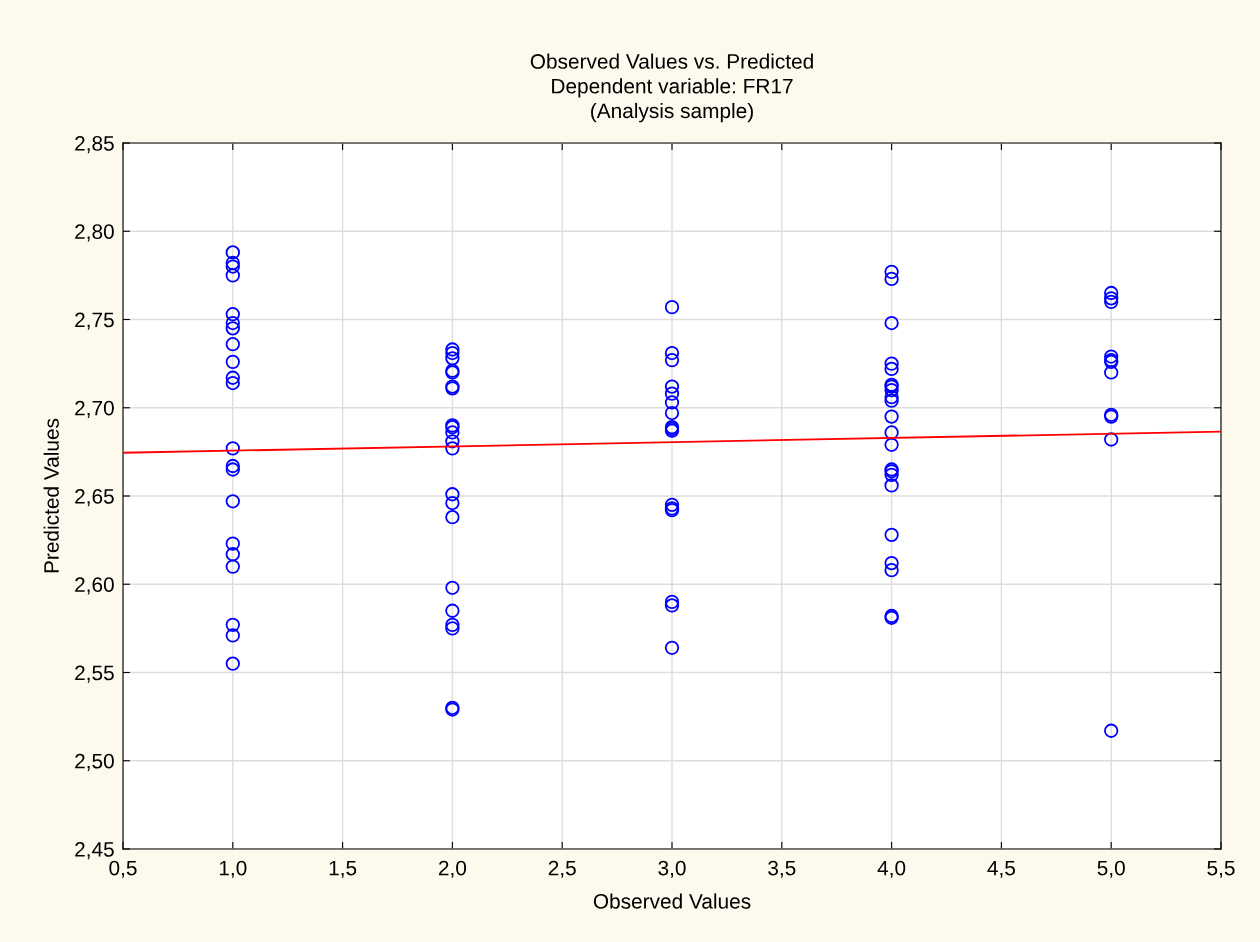 The image size is (1260, 942). I want to click on y-tick-label: 2,70, so click(94, 409).